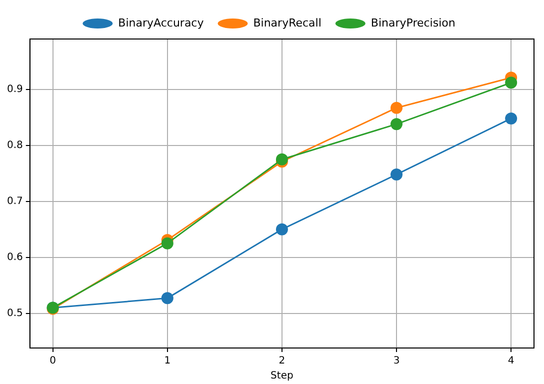  What do you see at coordinates (14, 201) in the screenshot?
I see `y-tick-label: 0.7` at bounding box center [14, 201].